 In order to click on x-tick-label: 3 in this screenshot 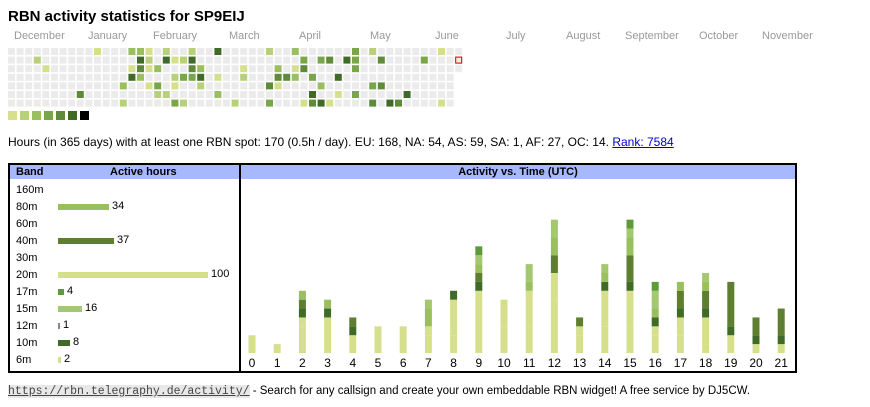, I will do `click(327, 363)`.